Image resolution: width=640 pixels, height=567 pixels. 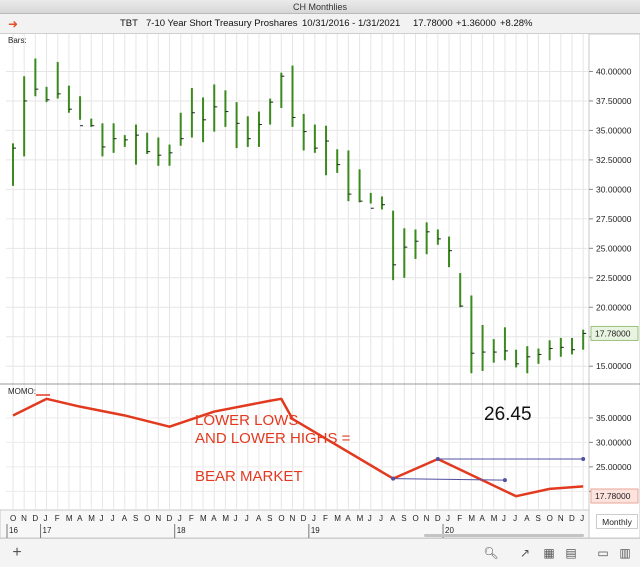 What do you see at coordinates (614, 219) in the screenshot?
I see `y-tick-label: 27.50000` at bounding box center [614, 219].